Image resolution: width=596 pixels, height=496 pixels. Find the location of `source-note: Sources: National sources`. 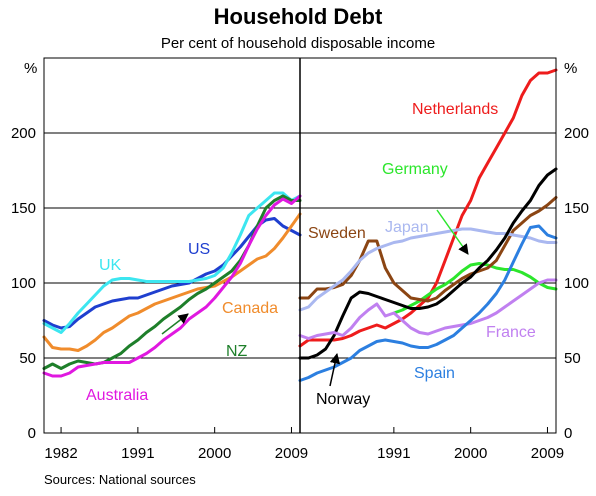

source-note: Sources: National sources is located at coordinates (120, 479).